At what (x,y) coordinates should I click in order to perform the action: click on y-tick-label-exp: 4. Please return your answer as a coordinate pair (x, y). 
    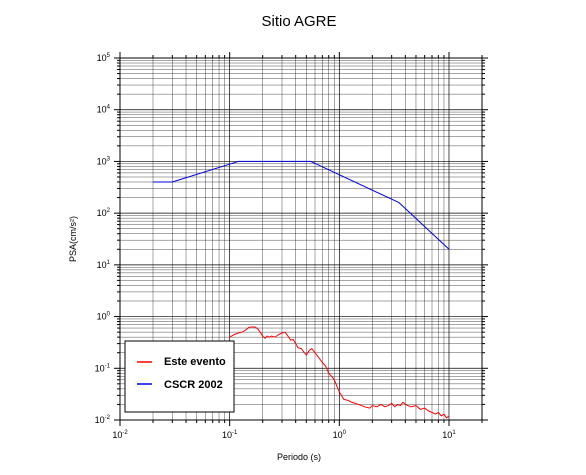
    Looking at the image, I should click on (109, 108).